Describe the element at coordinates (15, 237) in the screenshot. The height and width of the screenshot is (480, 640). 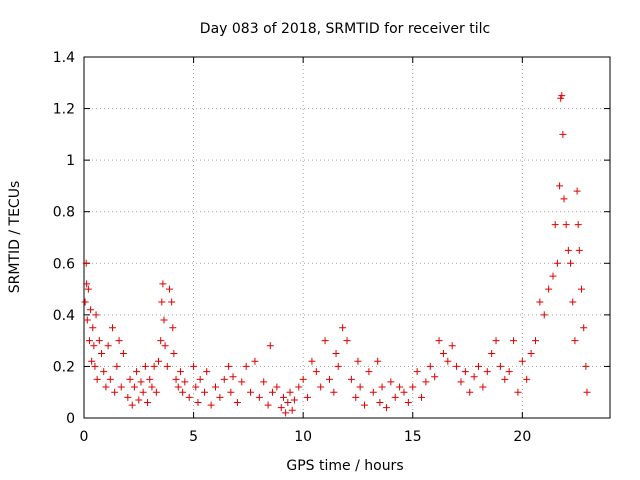
I see `y-axis-label: SRMTID / TECUs` at that location.